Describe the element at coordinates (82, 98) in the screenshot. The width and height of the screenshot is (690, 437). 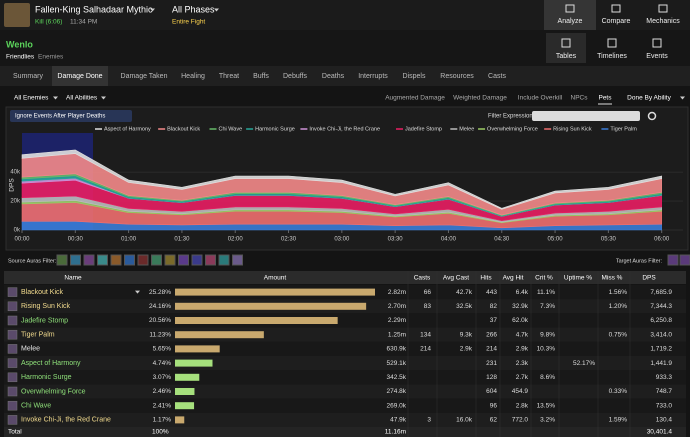
I see `option: All Abilities` at that location.